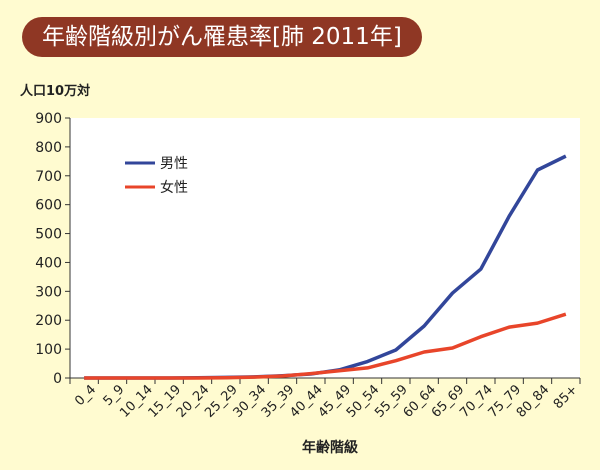  I want to click on y-tick-label: 700, so click(48, 177).